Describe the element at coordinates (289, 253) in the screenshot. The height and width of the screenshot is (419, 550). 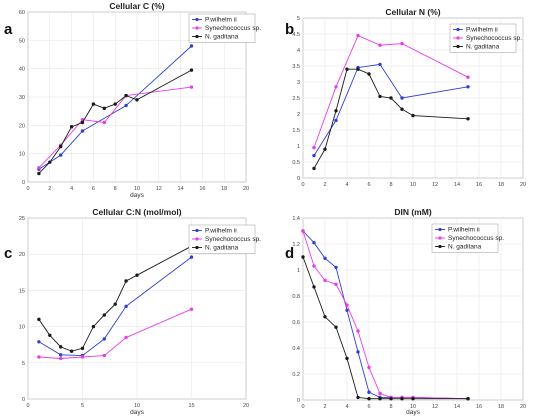
I see `panel-letter: d` at that location.